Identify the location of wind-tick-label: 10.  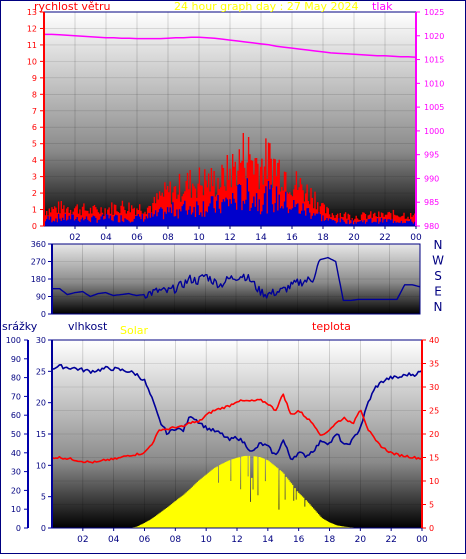
(32, 61).